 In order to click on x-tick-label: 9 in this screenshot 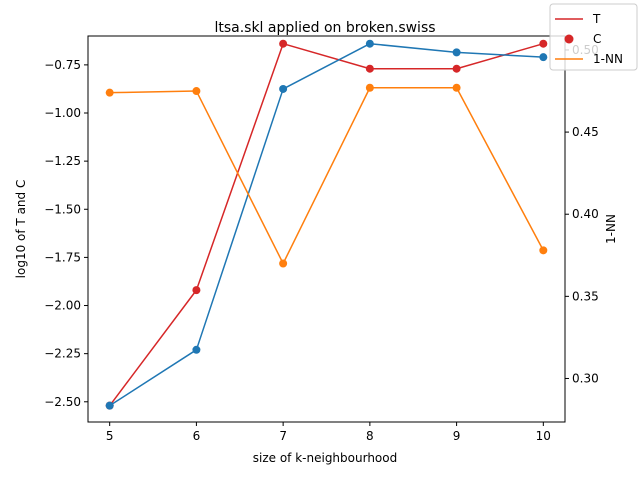, I will do `click(457, 436)`.